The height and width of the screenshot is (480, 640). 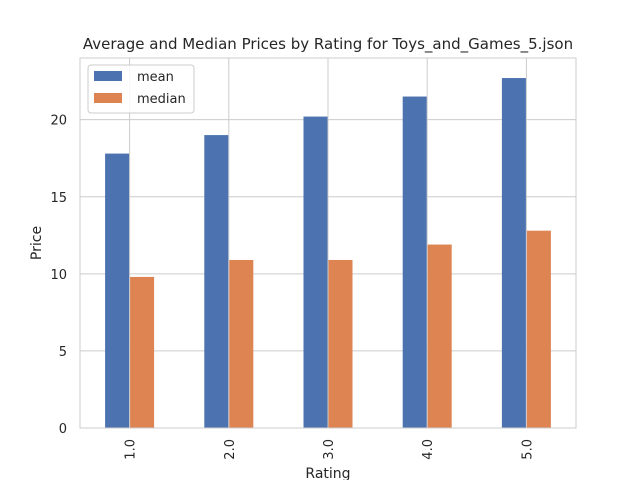 What do you see at coordinates (527, 449) in the screenshot?
I see `x-tick-label: 5.0` at bounding box center [527, 449].